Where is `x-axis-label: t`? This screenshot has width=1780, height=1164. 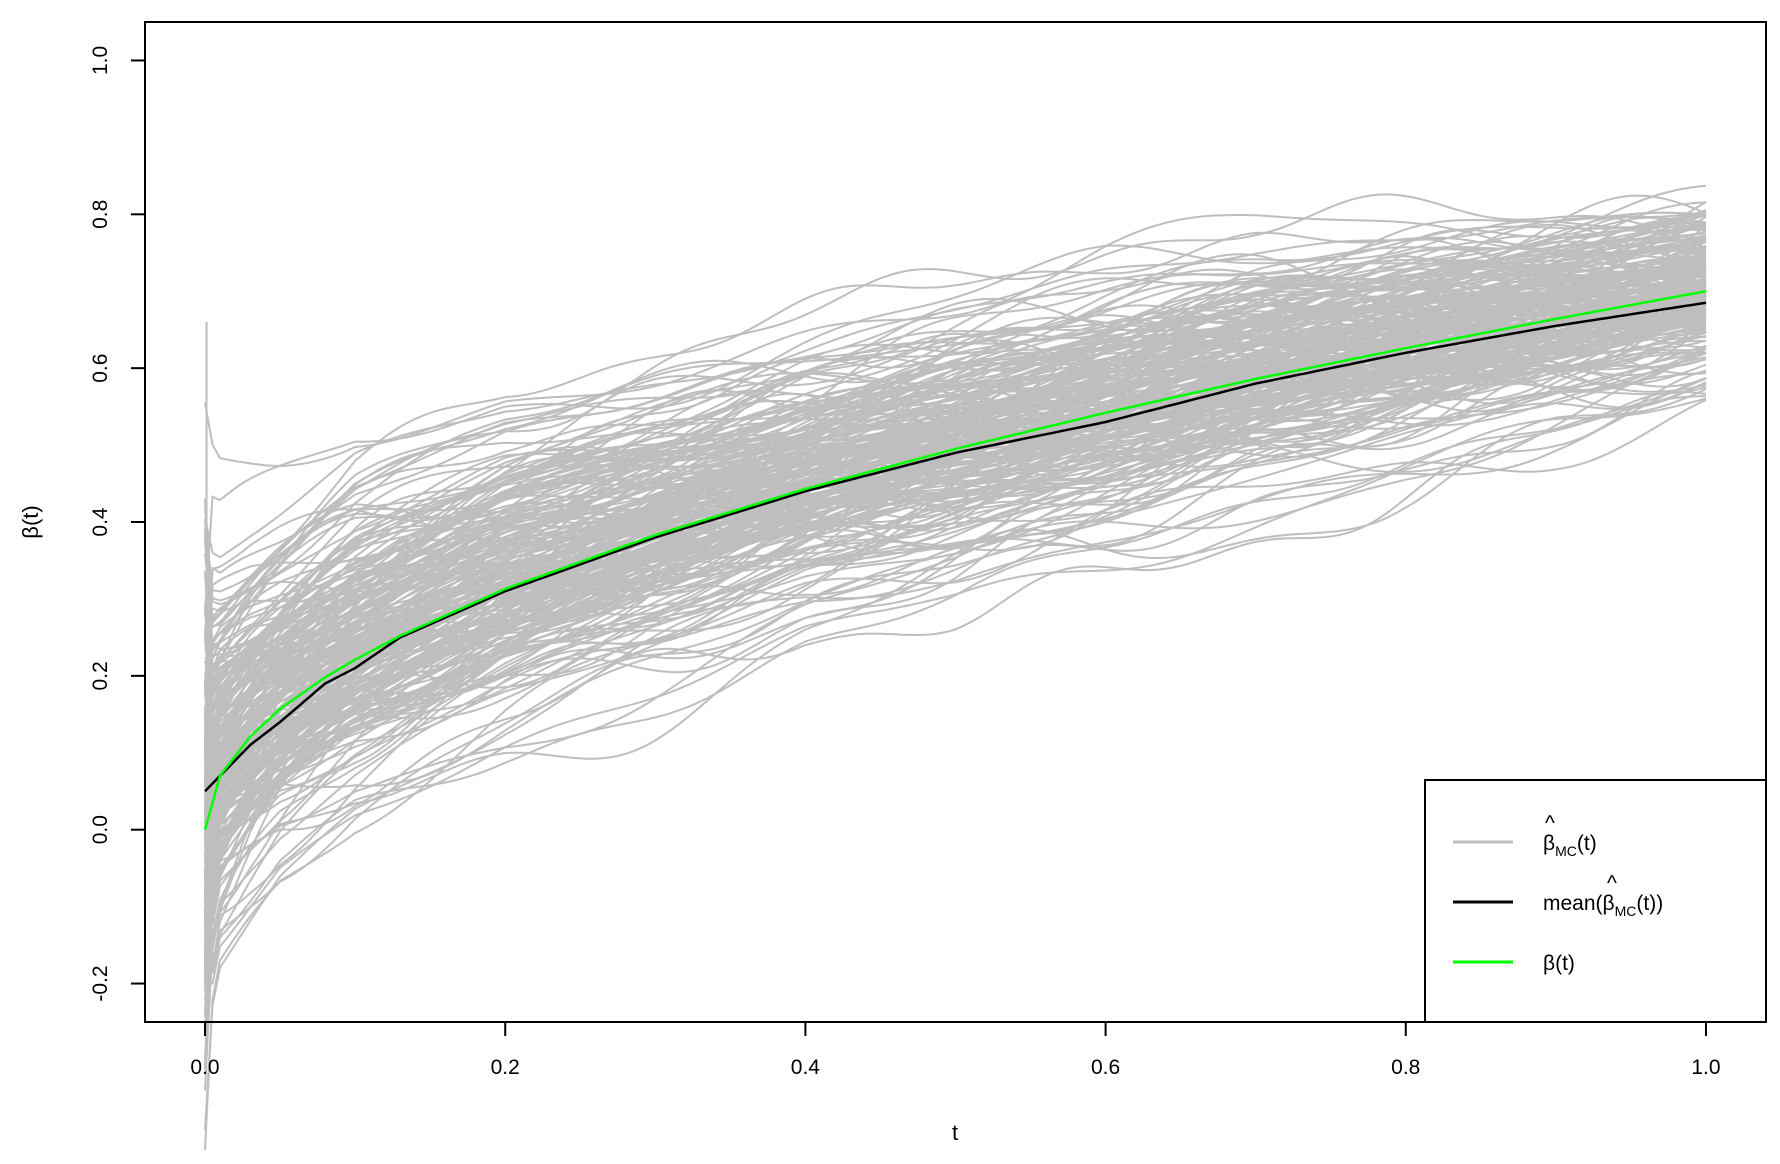 x-axis-label: t is located at coordinates (955, 1132).